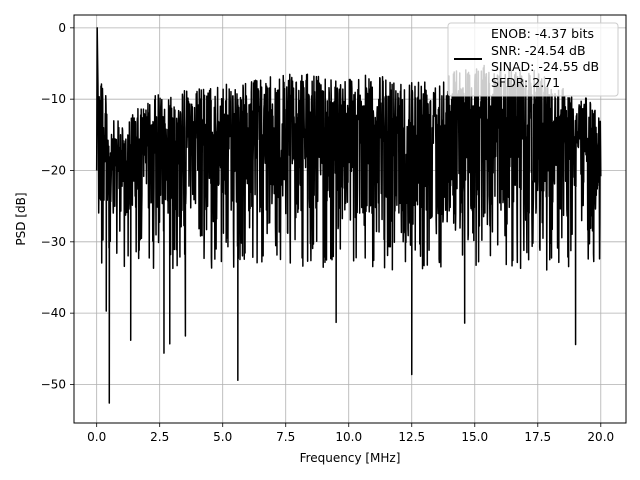 The height and width of the screenshot is (480, 640). Describe the element at coordinates (222, 437) in the screenshot. I see `x-tick-label: 5.0` at that location.